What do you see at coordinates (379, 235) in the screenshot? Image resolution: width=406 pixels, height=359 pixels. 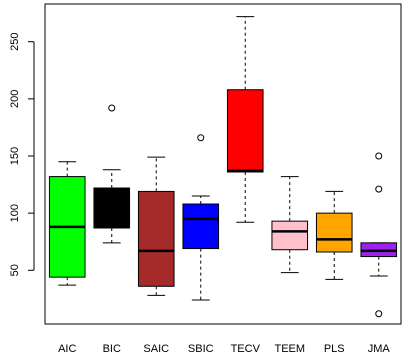 I see `box-jma` at bounding box center [379, 235].